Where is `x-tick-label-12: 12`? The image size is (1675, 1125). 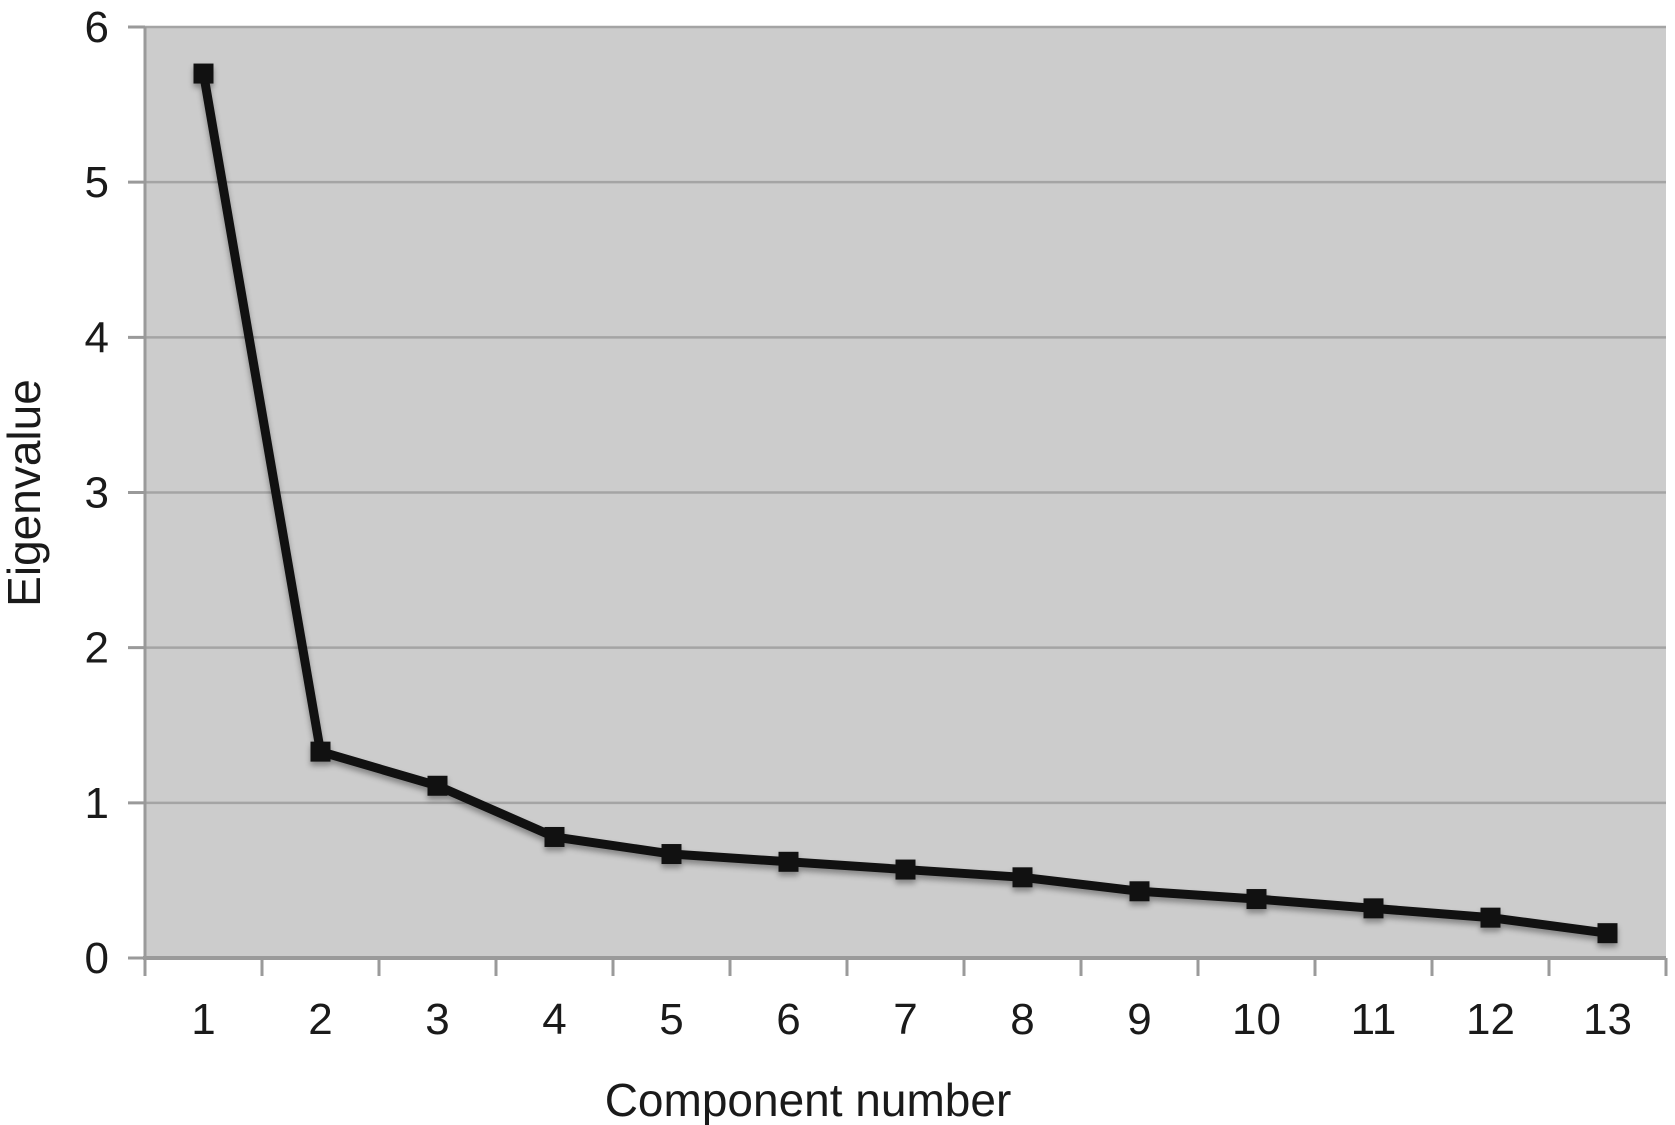
x-tick-label-12: 12 is located at coordinates (1490, 1019).